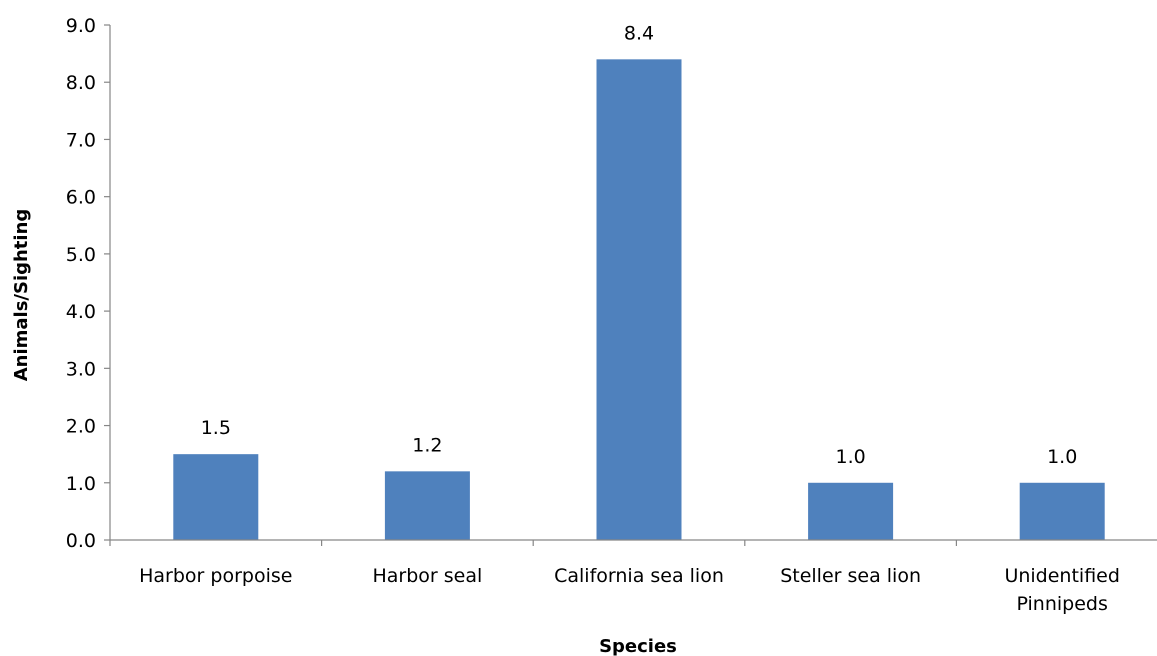 The image size is (1157, 656). What do you see at coordinates (428, 576) in the screenshot?
I see `x-tick-label: Harbor seal` at bounding box center [428, 576].